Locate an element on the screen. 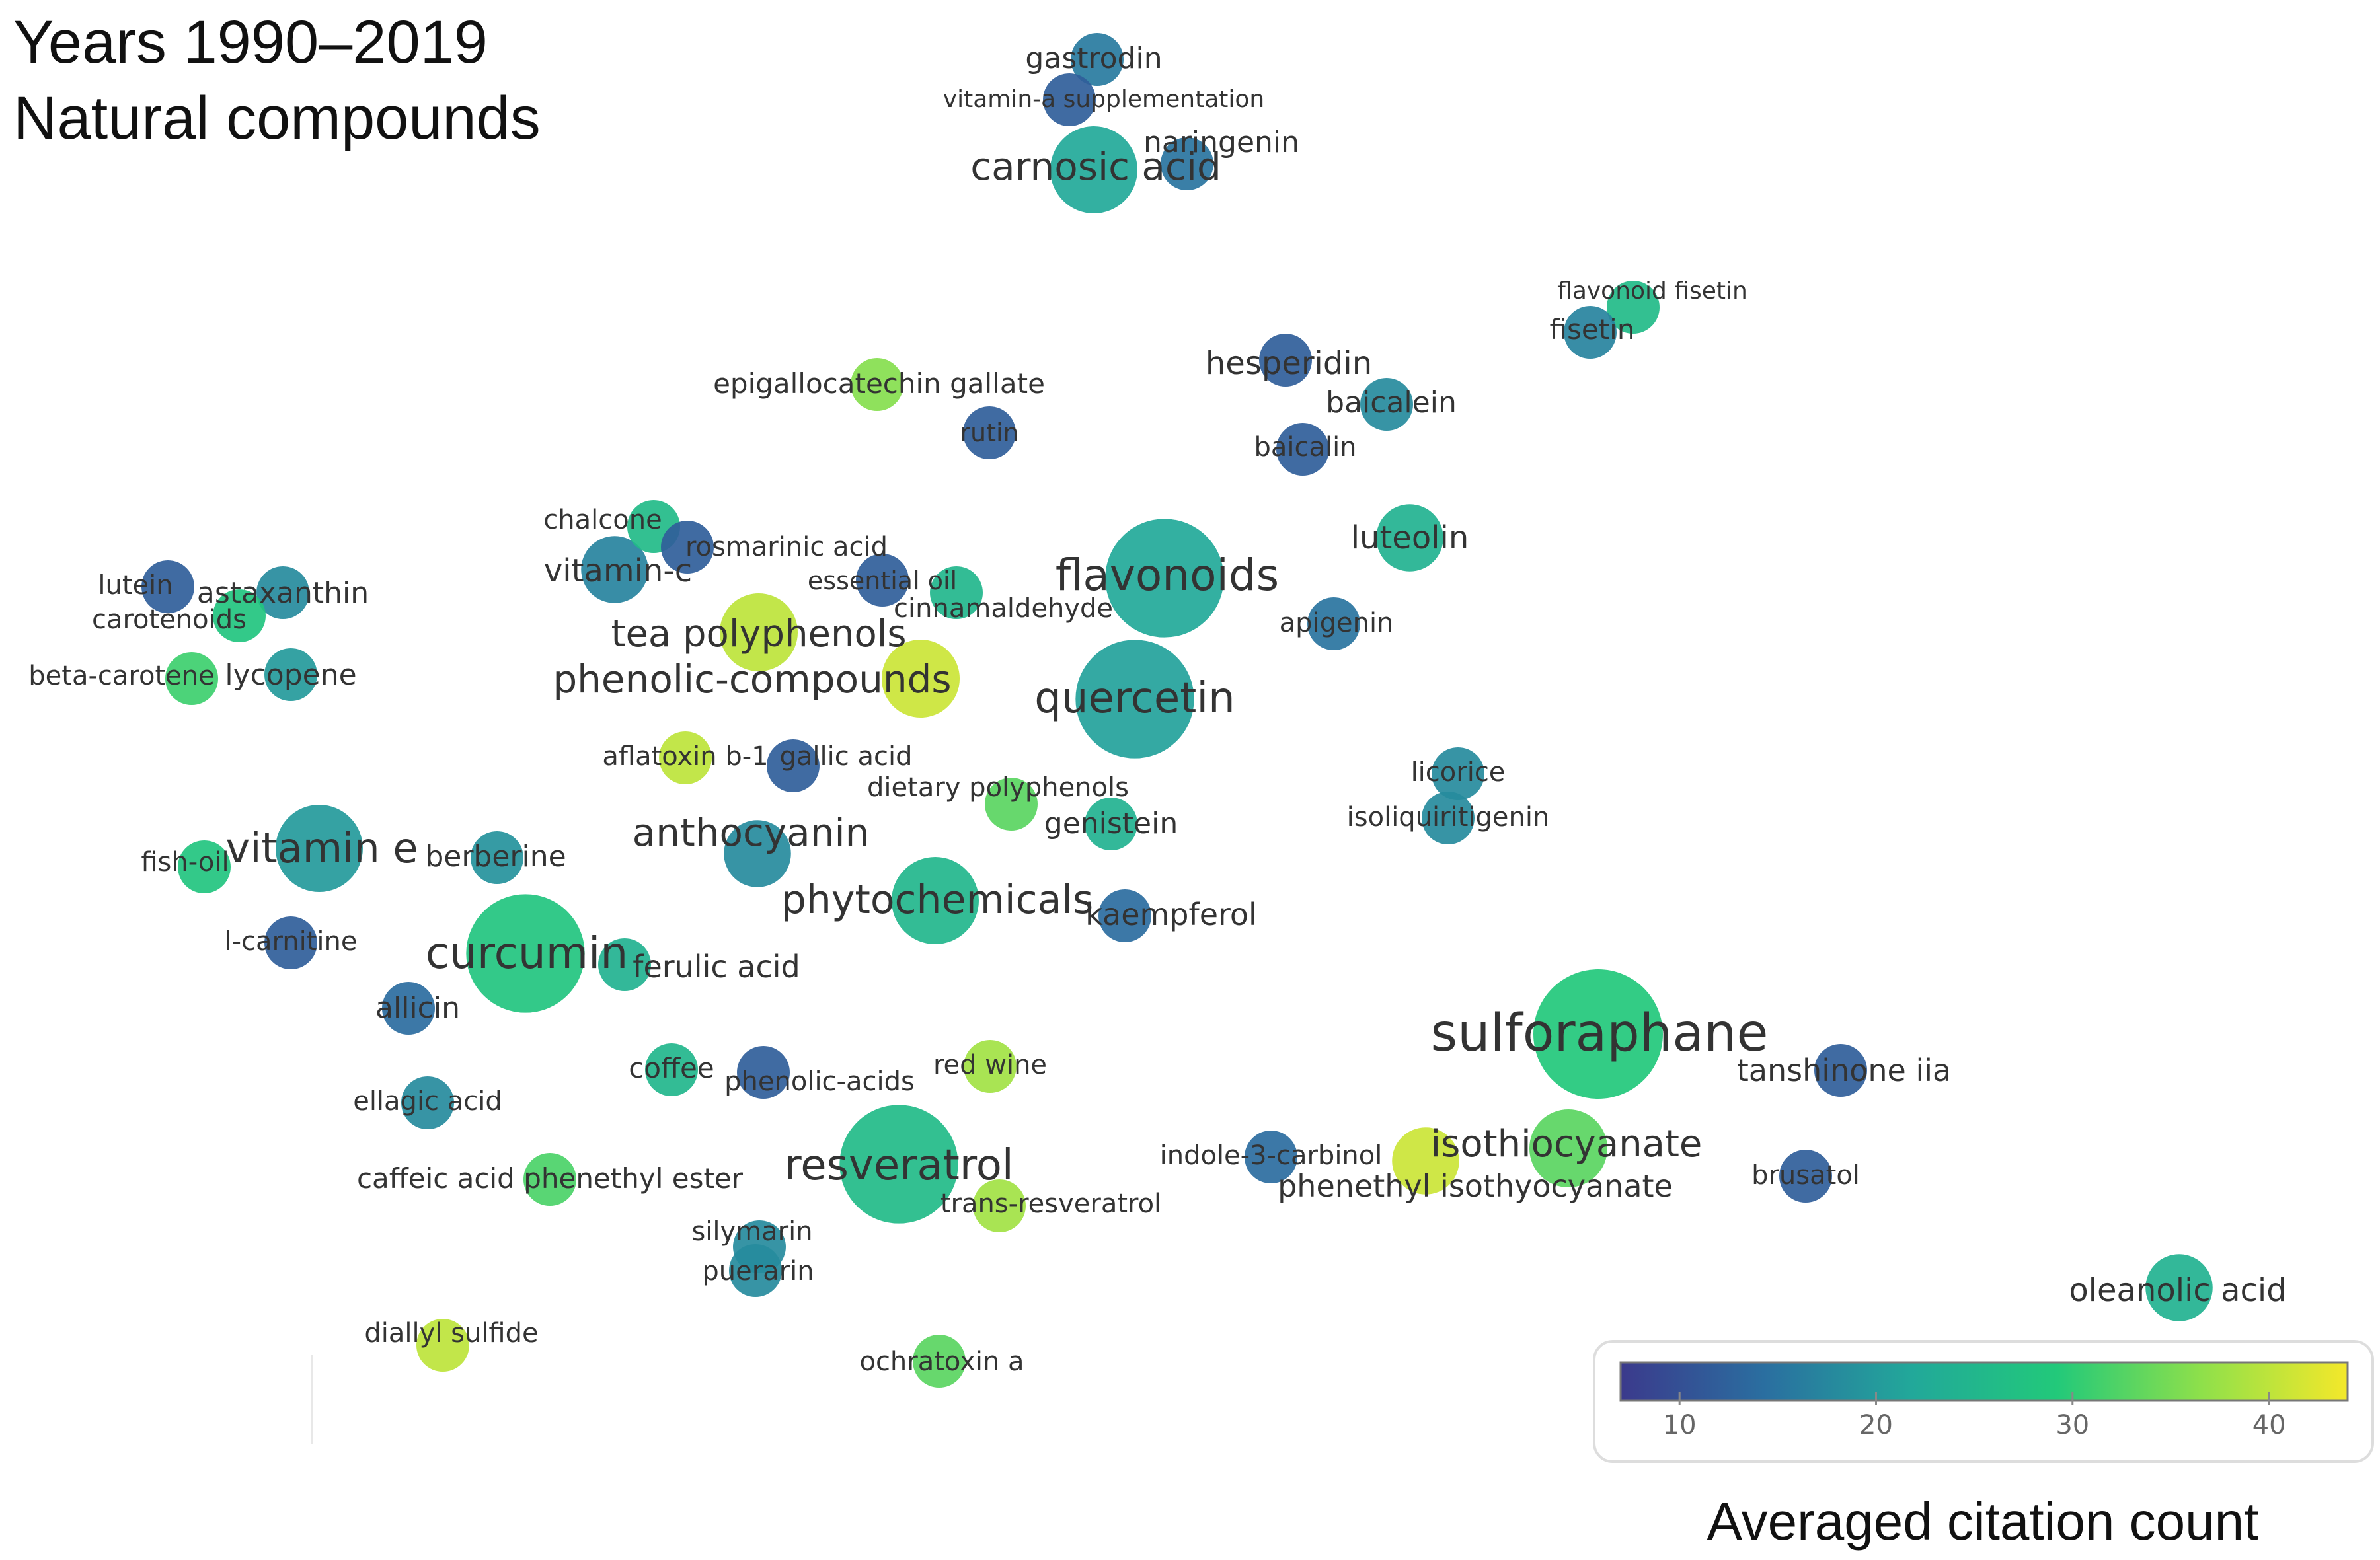 This screenshot has height=1560, width=2380. label-phenolic-acids: phenolic-acids is located at coordinates (819, 1081).